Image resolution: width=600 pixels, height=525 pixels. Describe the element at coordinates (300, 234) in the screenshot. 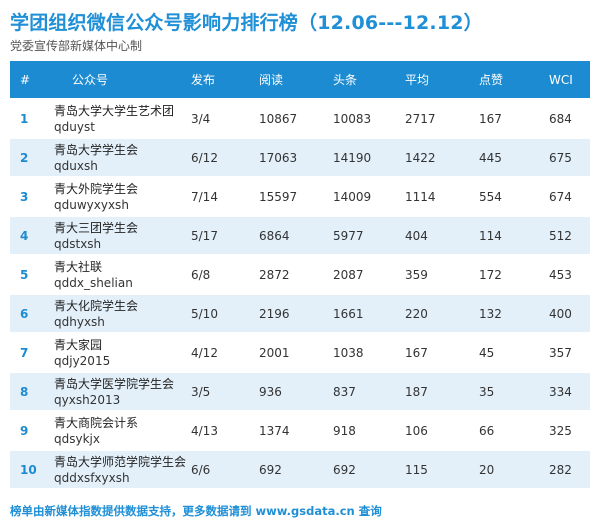

I see `table-row: 4 青大三团学生会 qdstxsh 5/17 6864 5977 404 114 512` at that location.